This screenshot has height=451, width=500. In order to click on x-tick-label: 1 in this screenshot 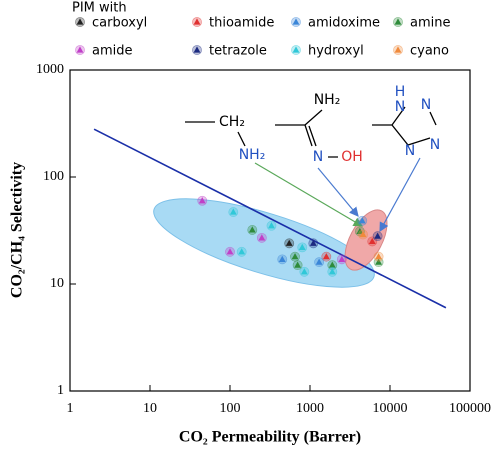, I will do `click(70, 408)`.